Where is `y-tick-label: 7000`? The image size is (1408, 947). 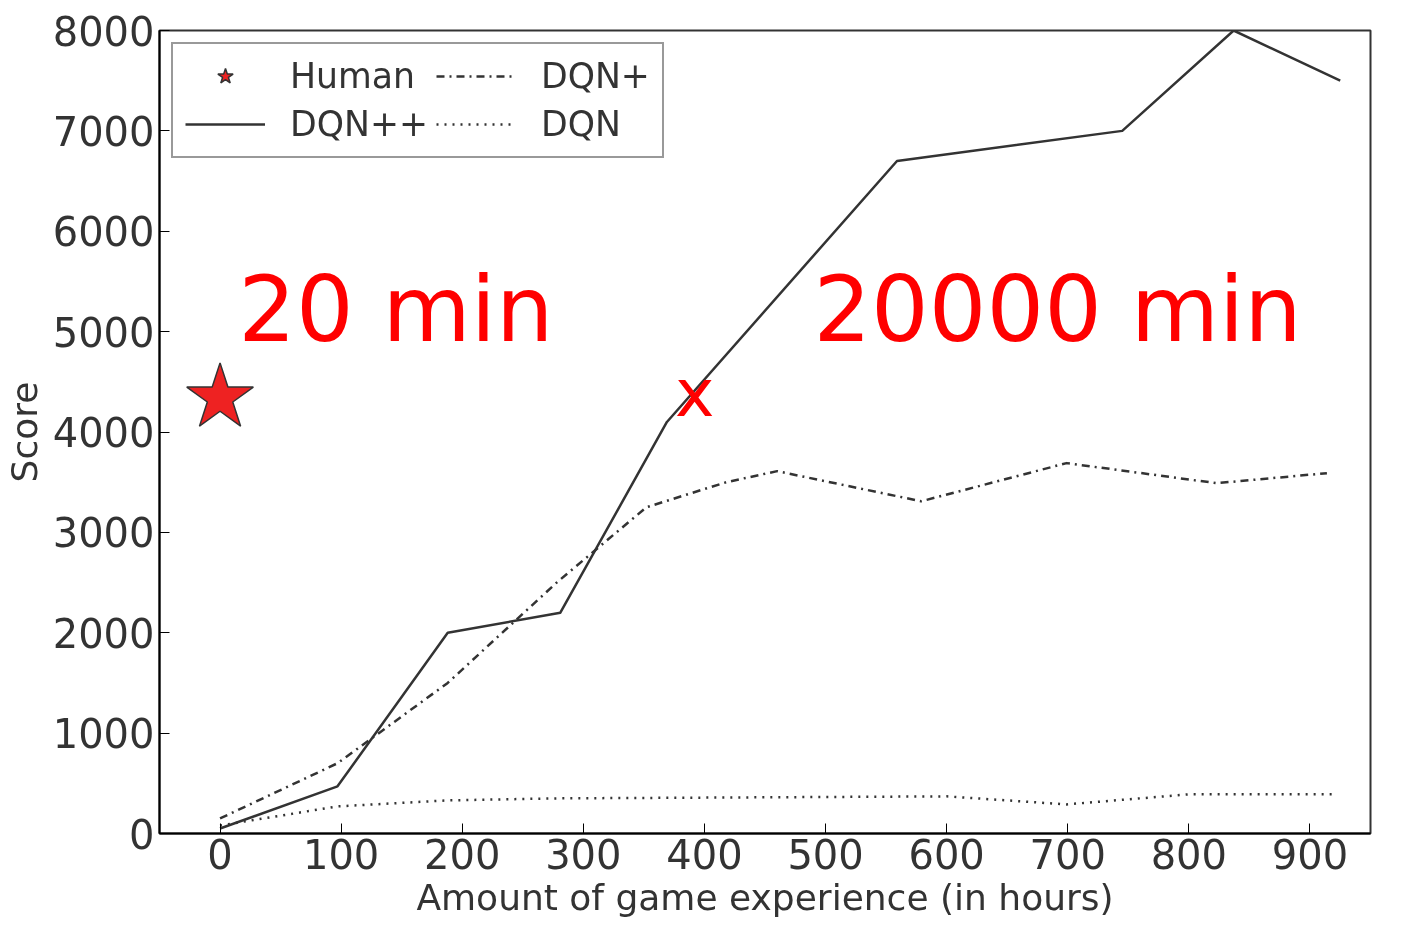 y-tick-label: 7000 is located at coordinates (103, 131).